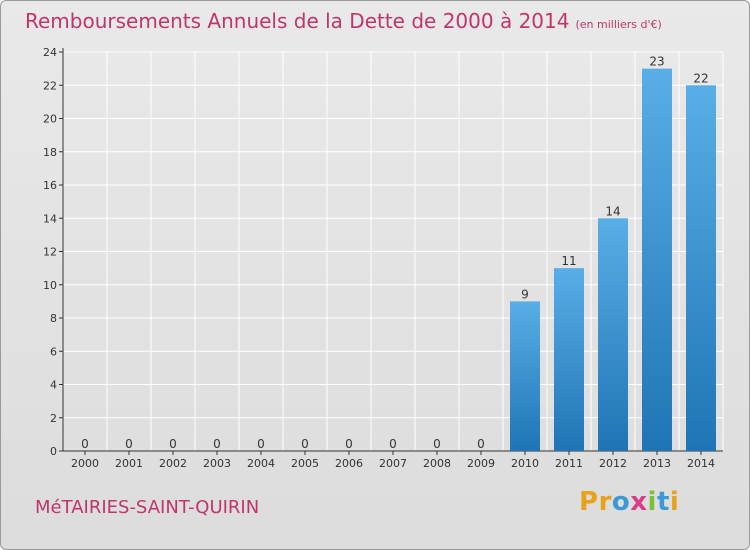  I want to click on data-label-2000: 0, so click(85, 444).